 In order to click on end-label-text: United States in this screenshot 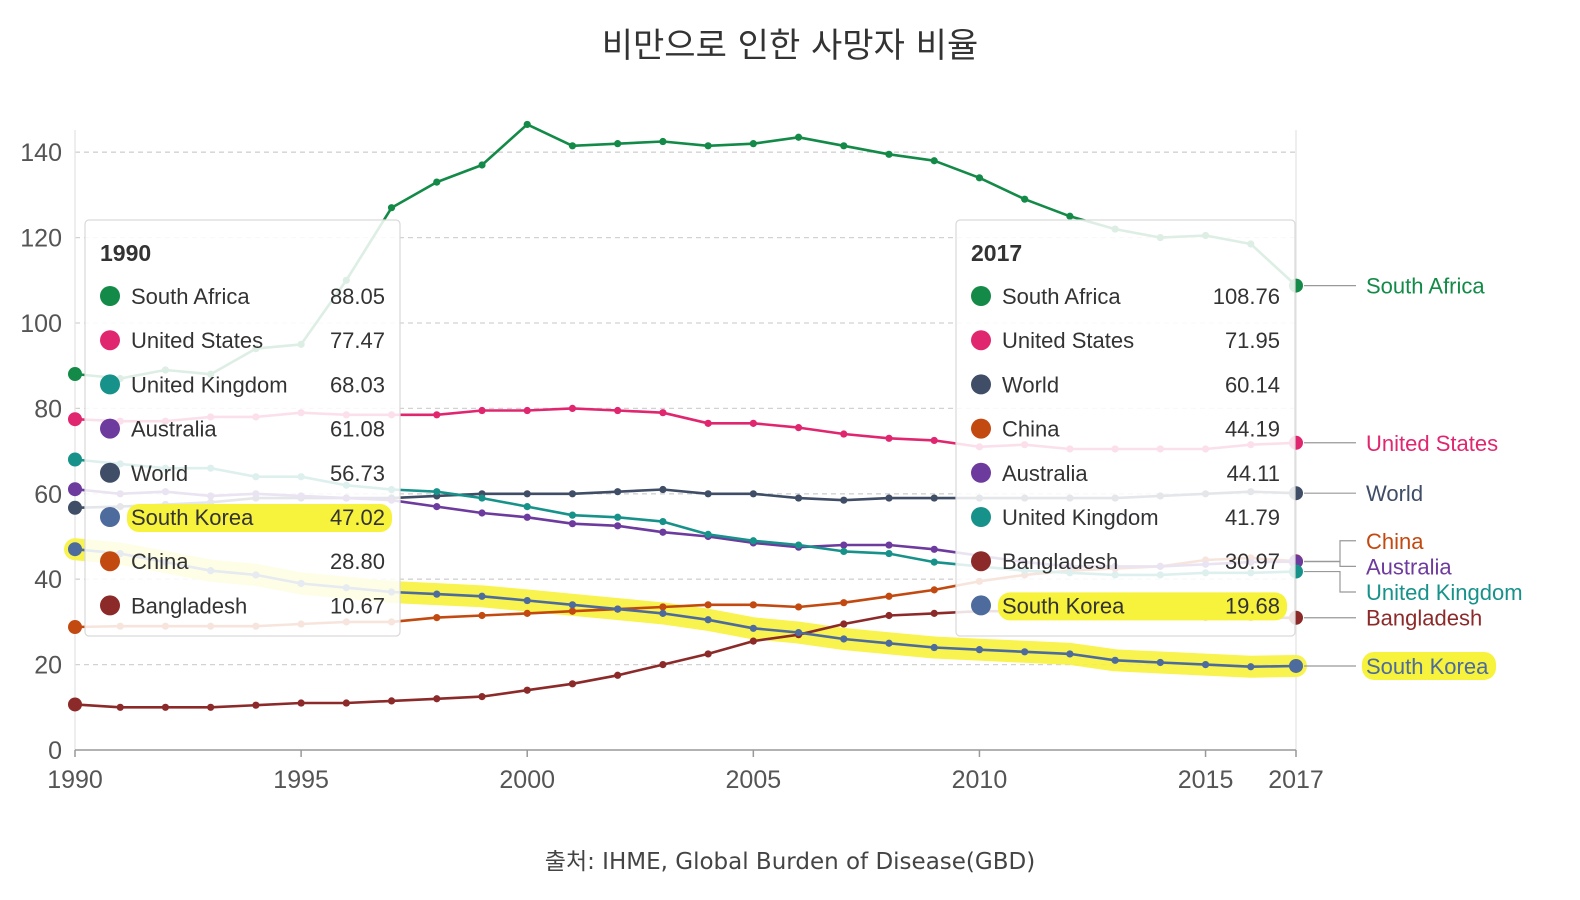, I will do `click(1432, 443)`.